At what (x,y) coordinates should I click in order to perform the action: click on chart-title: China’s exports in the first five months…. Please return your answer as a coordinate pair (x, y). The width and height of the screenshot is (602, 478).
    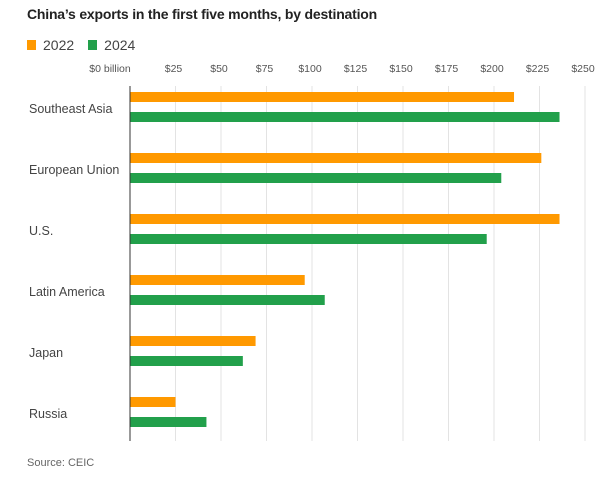
    Looking at the image, I should click on (202, 14).